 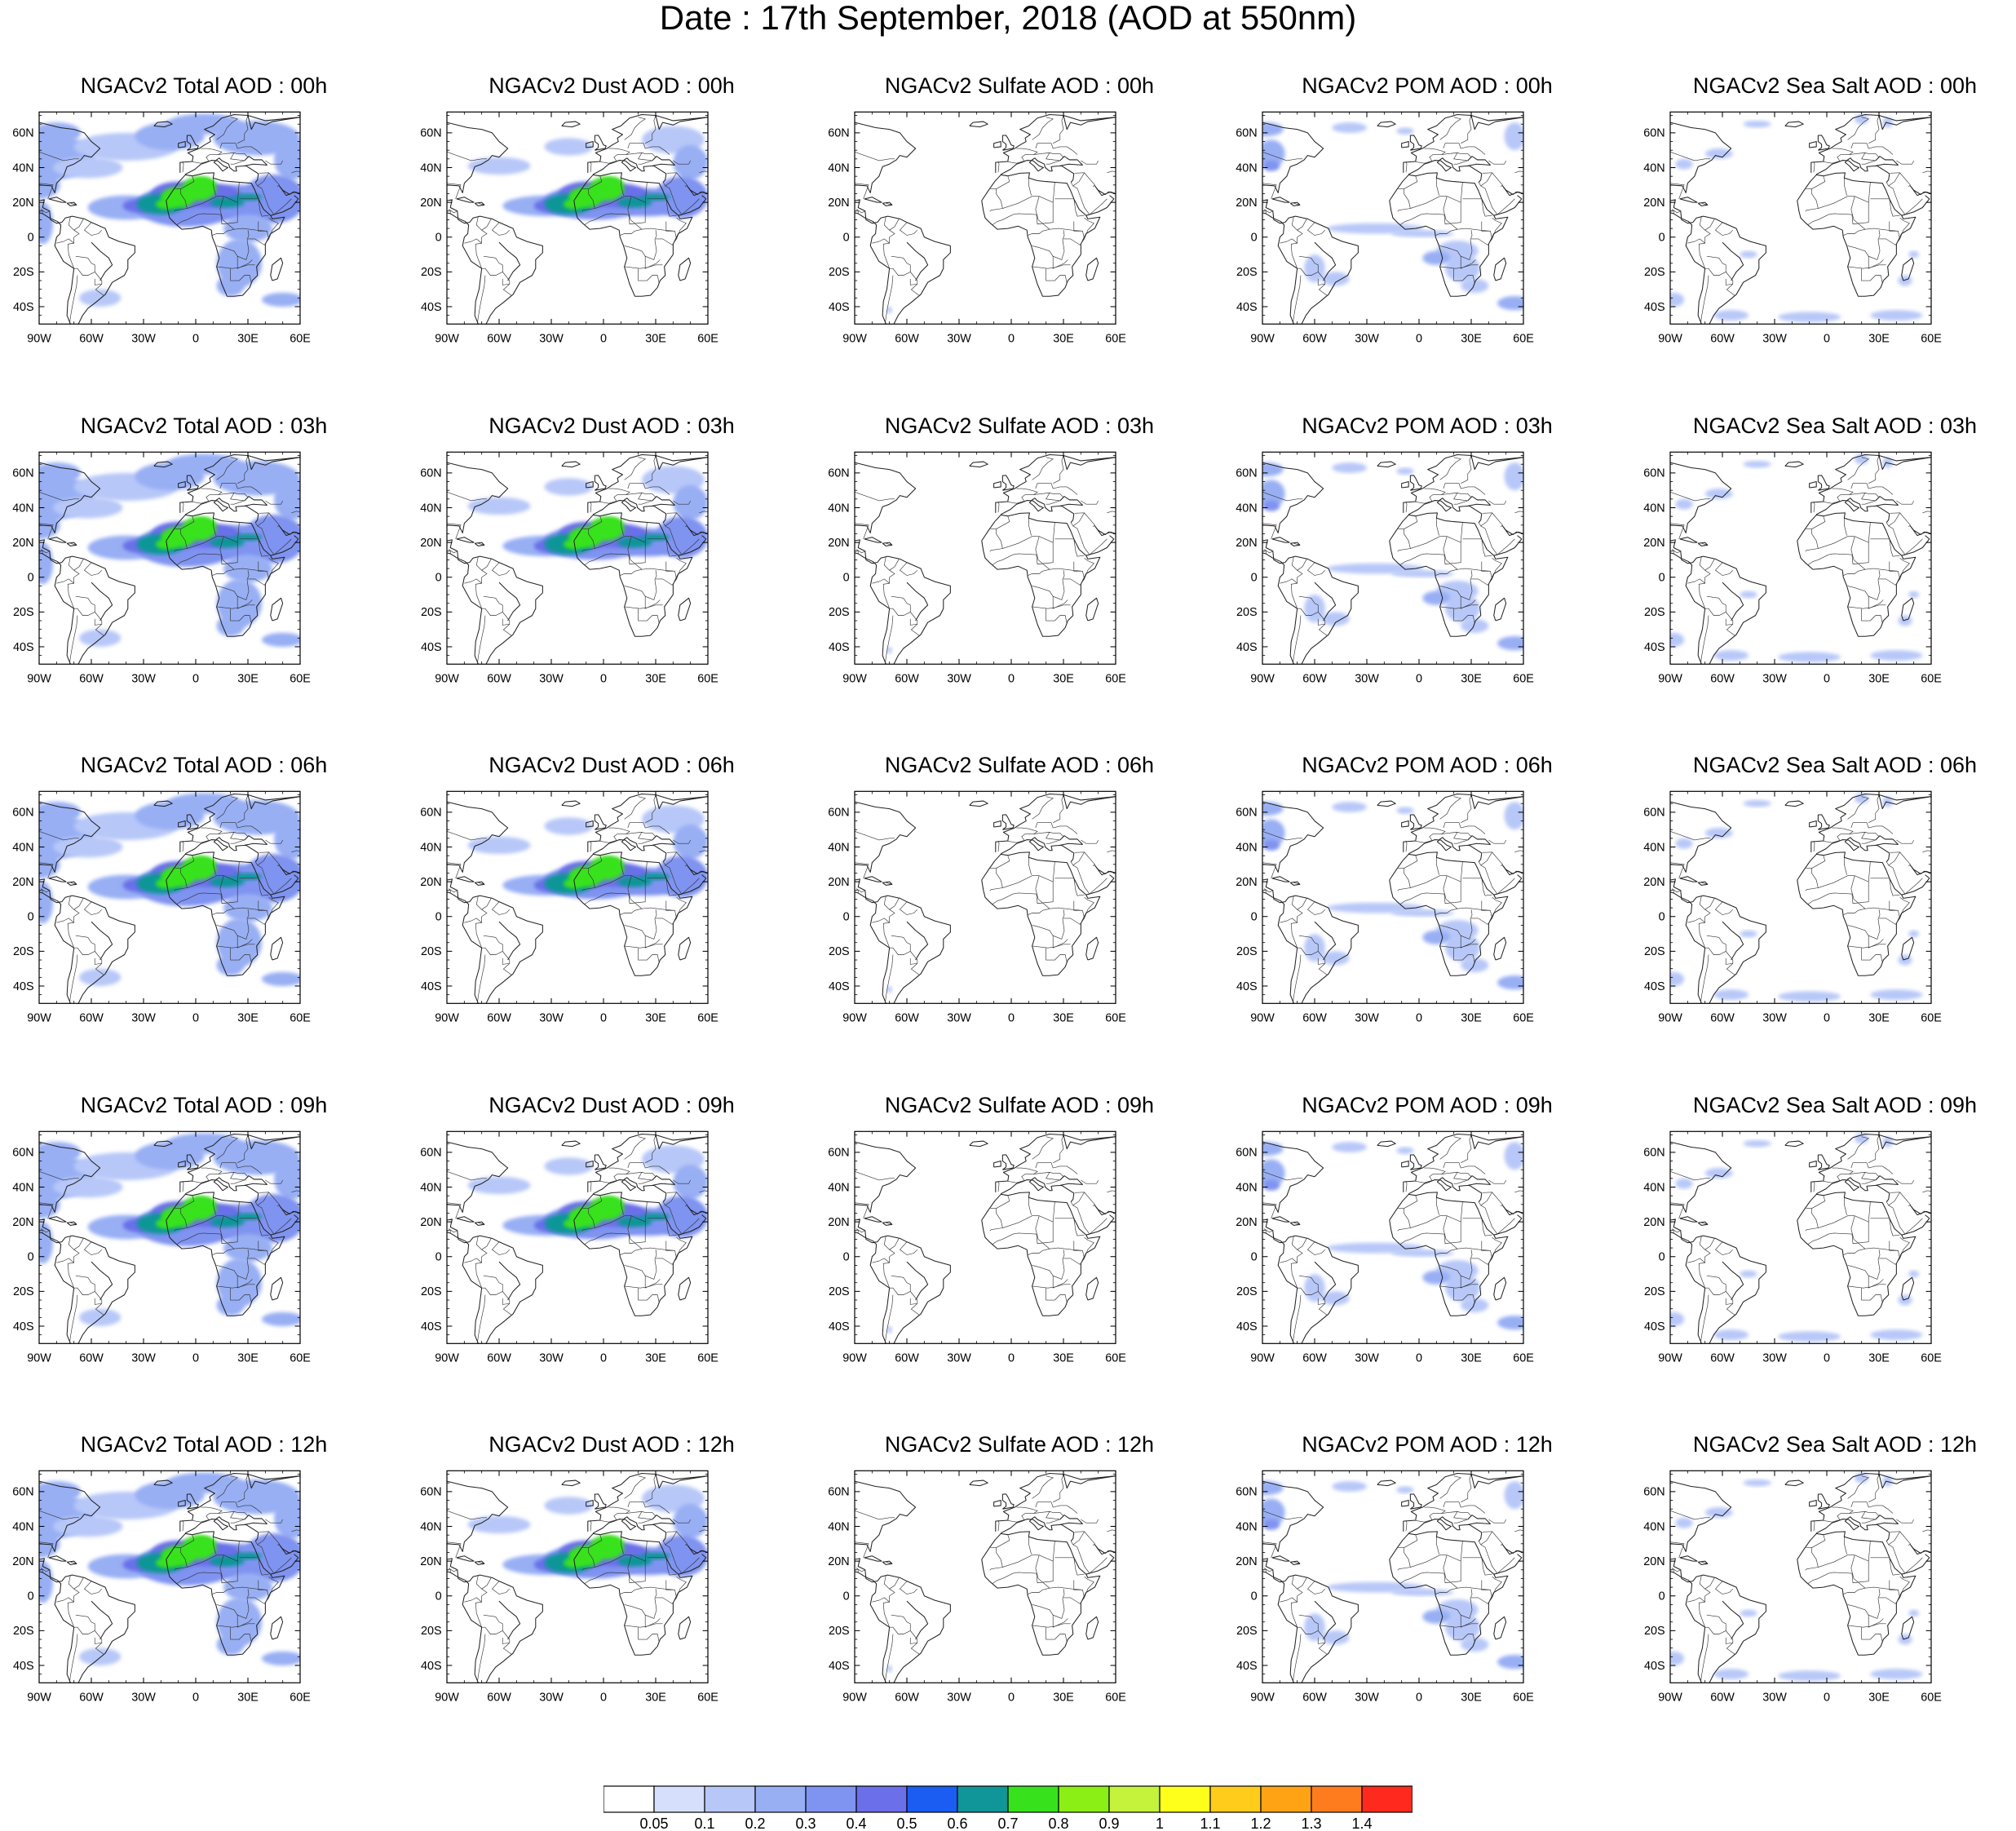 I want to click on lat-tick-label: 60N, so click(x=430, y=133).